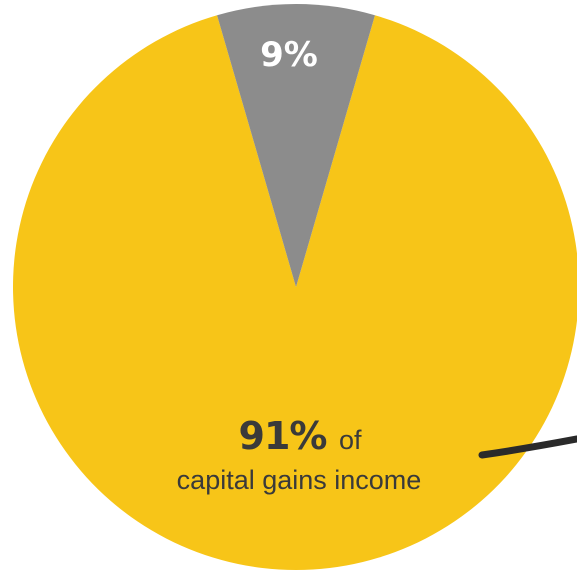 The width and height of the screenshot is (577, 573). Describe the element at coordinates (283, 436) in the screenshot. I see `major-percent-label: 91%` at that location.